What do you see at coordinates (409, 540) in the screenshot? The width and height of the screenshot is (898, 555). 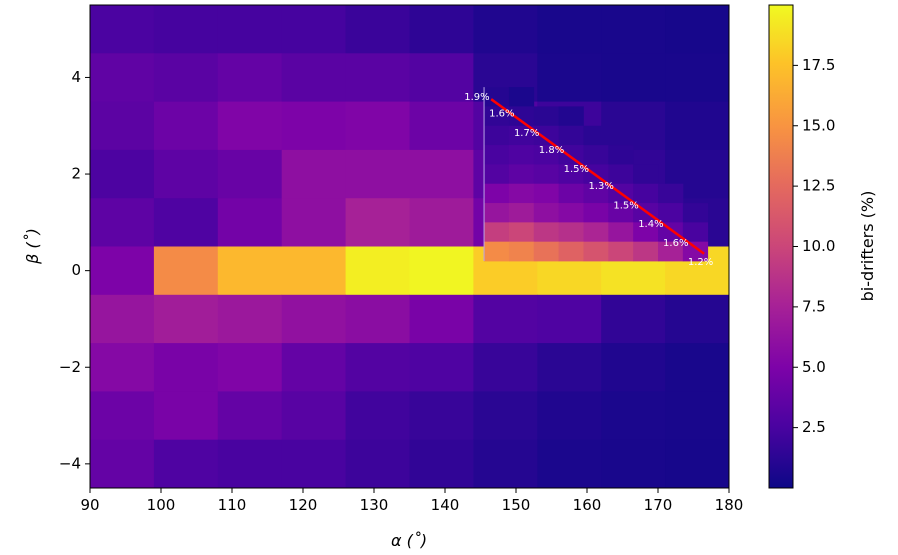 I see `x-axis-label: α (˚)` at bounding box center [409, 540].